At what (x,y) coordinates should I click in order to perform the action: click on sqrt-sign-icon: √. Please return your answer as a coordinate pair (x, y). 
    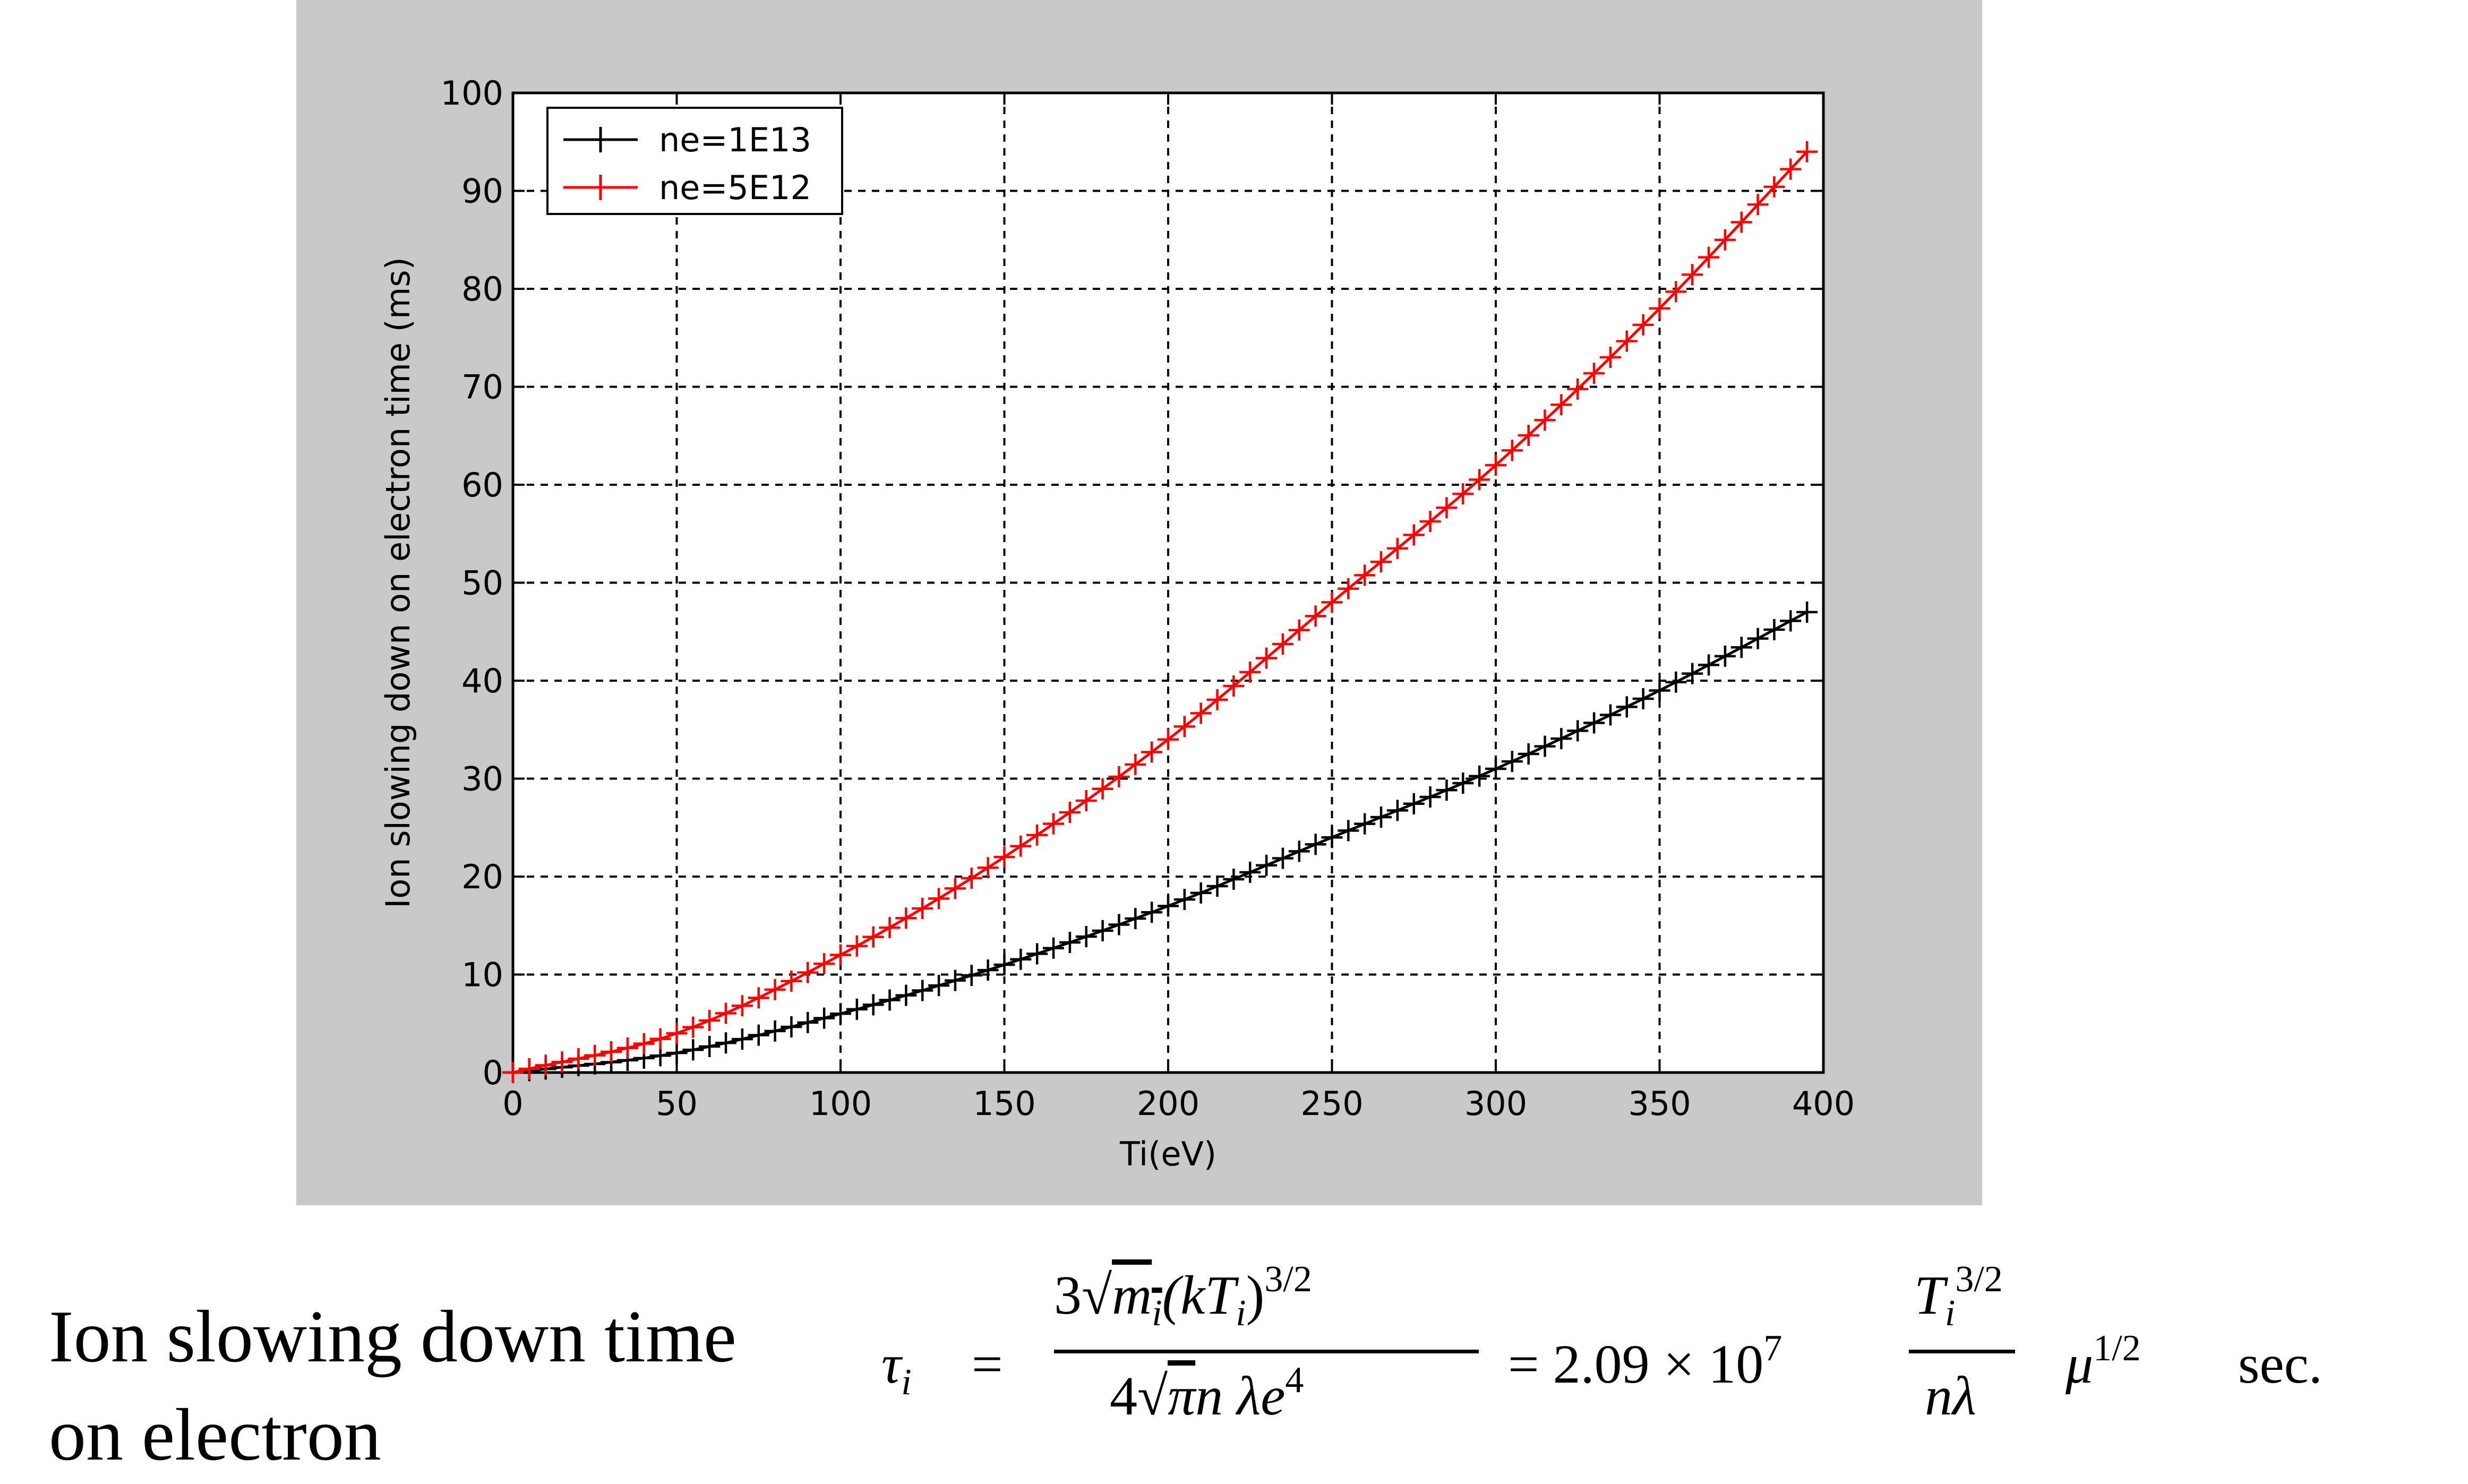
    Looking at the image, I should click on (1097, 1295).